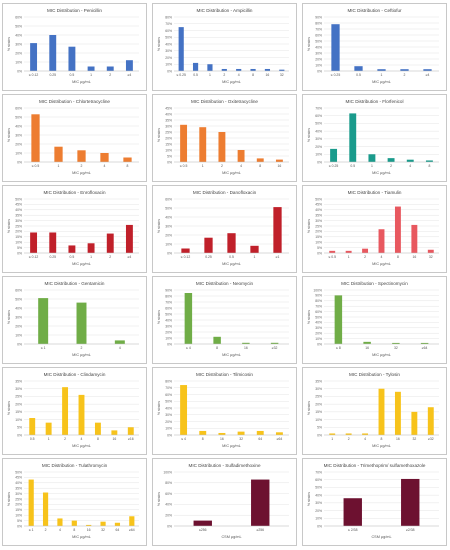 Image resolution: width=450 pixels, height=550 pixels. Describe the element at coordinates (224, 101) in the screenshot. I see `chart-title: MIC Distribution - Oxitetracycline` at that location.